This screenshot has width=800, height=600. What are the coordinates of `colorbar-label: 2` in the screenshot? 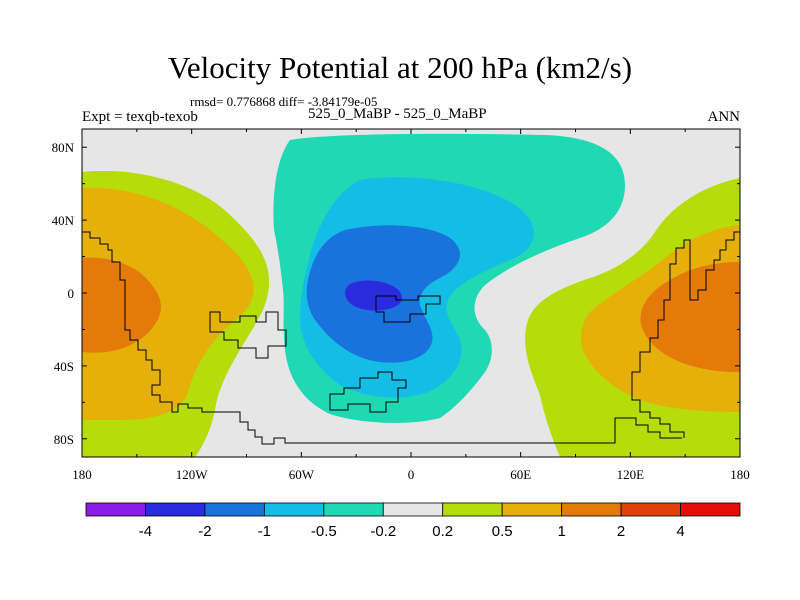 It's located at (621, 531).